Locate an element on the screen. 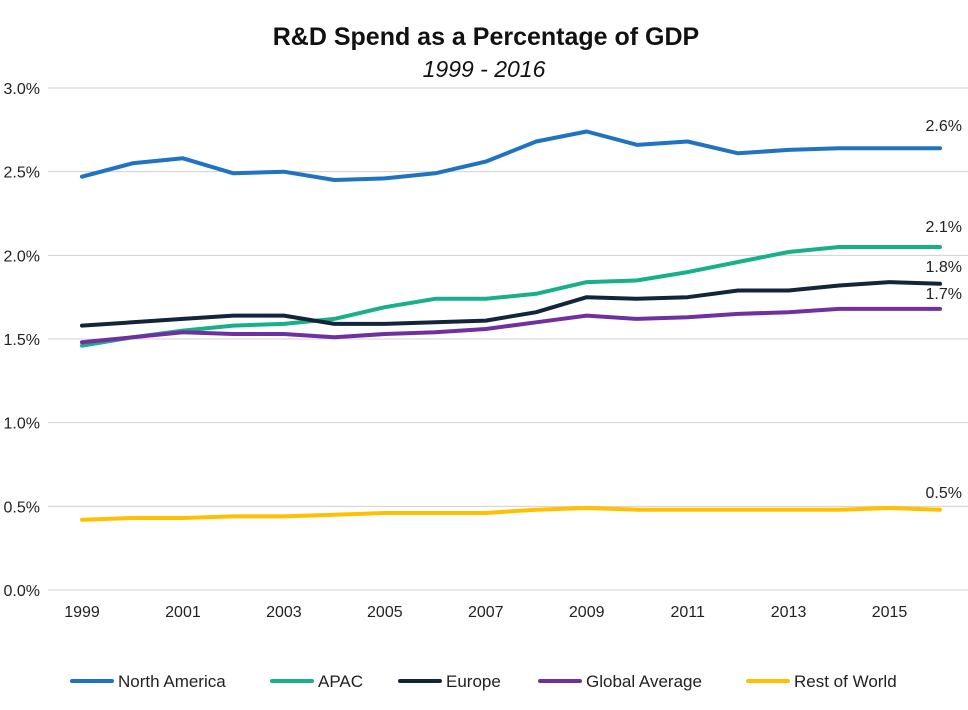 The height and width of the screenshot is (710, 968). x-tick-label: 2009 is located at coordinates (587, 612).